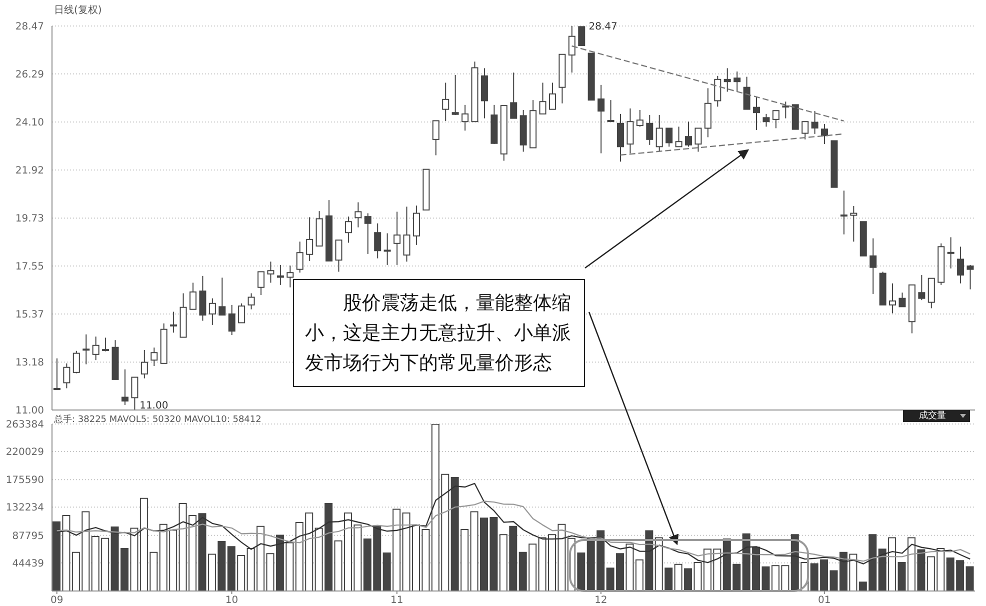 This screenshot has width=986, height=606. What do you see at coordinates (932, 416) in the screenshot?
I see `text: 成交量` at bounding box center [932, 416].